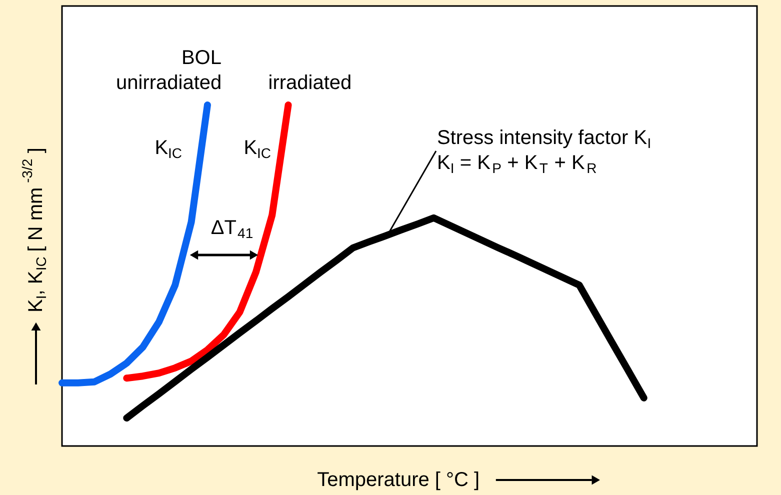  I want to click on y-axis-title: KI, KIC [ N mm -3/2 ], so click(34, 230).